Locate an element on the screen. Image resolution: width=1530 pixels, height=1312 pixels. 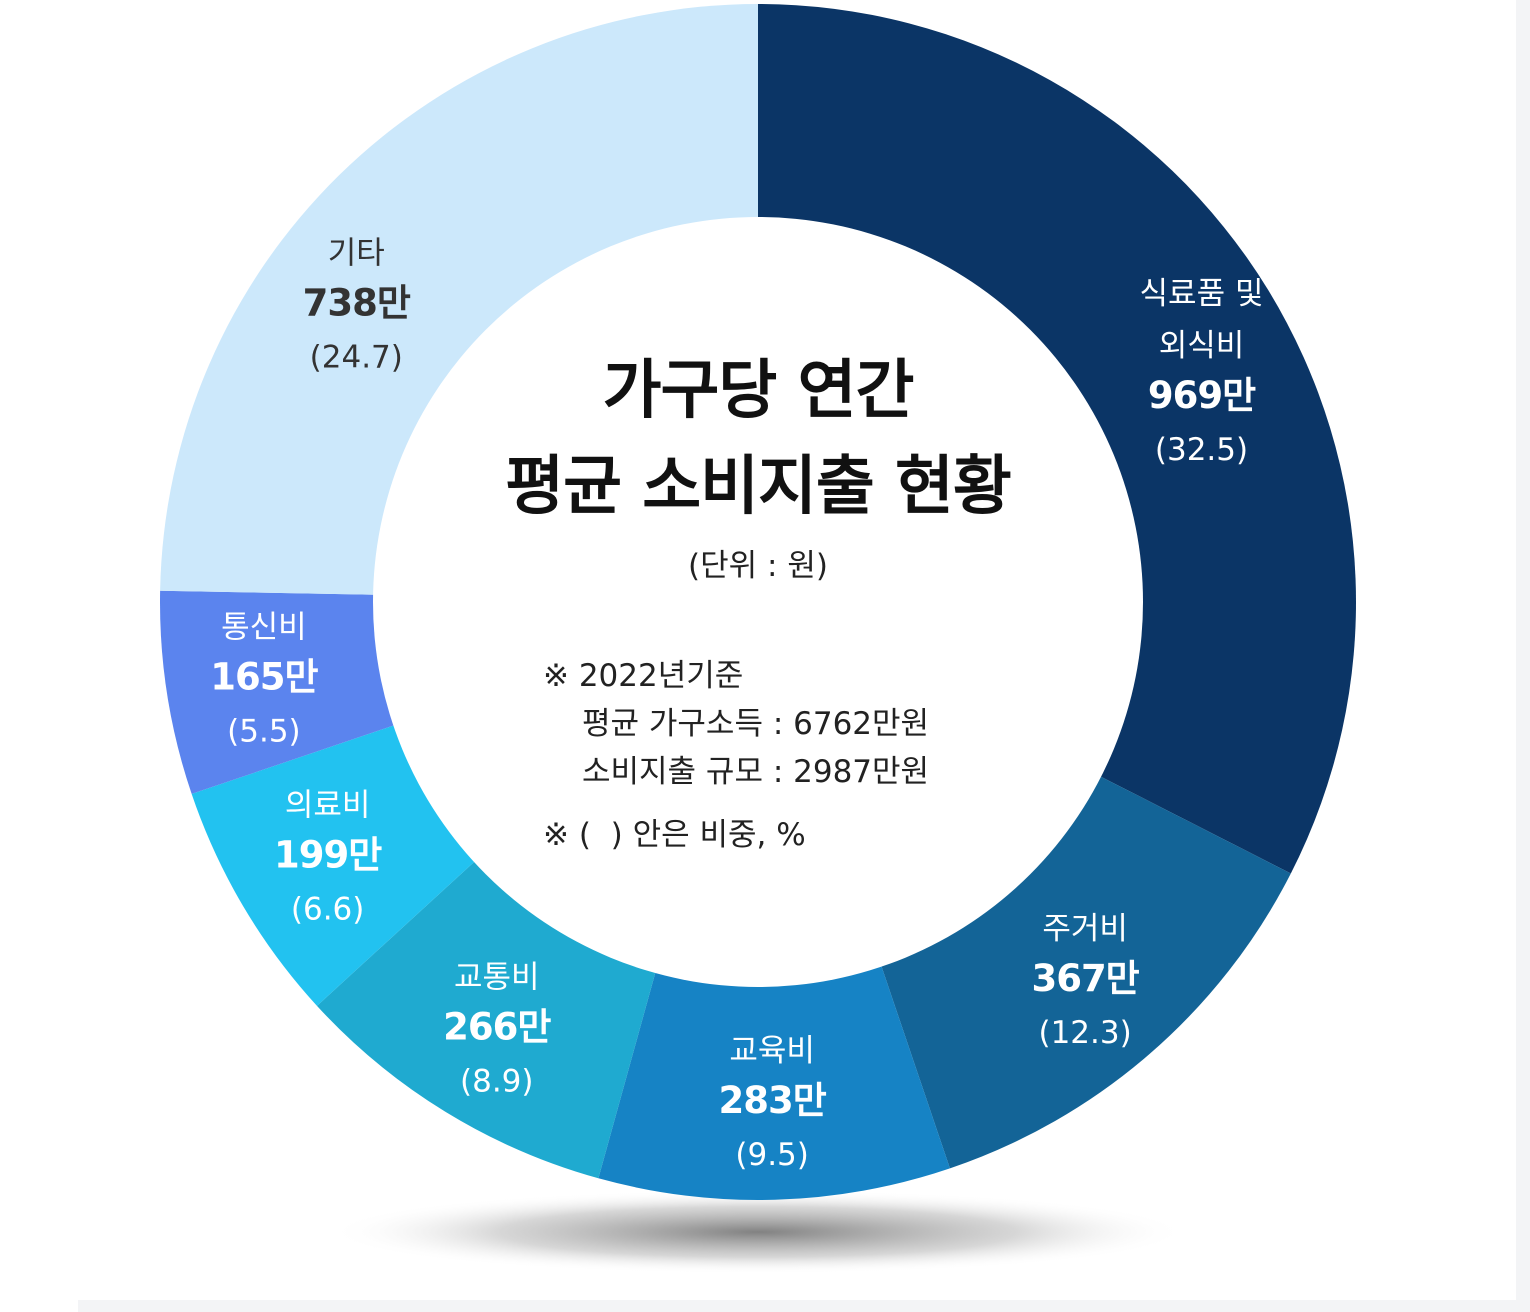
unit-note: (단위 : 원) is located at coordinates (758, 566).